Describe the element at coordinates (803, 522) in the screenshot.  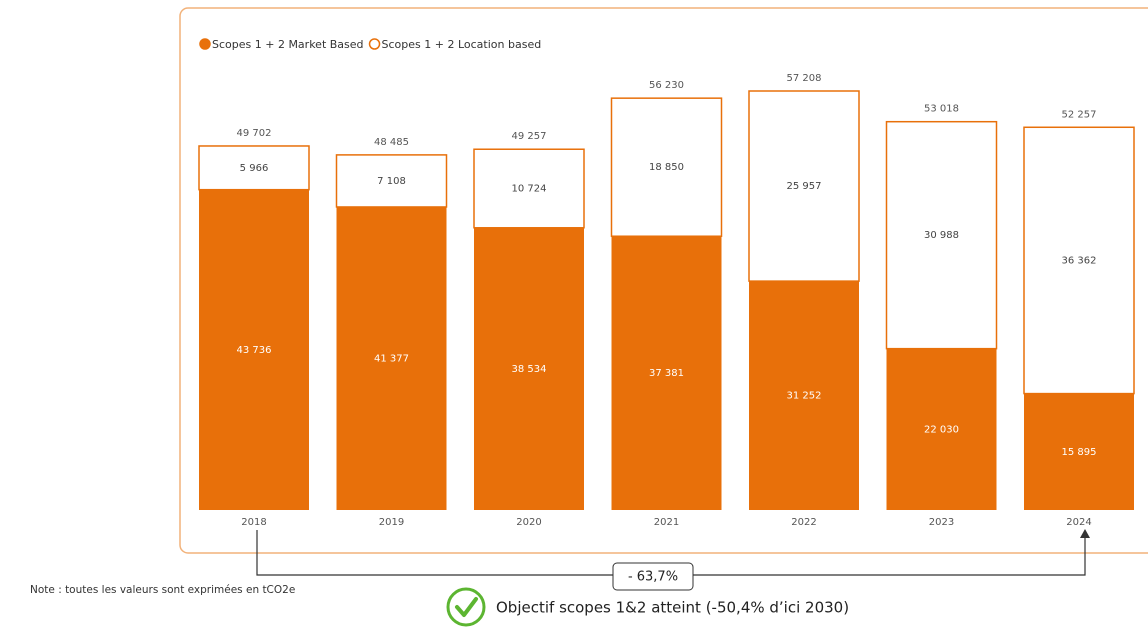
I see `x-tick-label: 2022` at that location.